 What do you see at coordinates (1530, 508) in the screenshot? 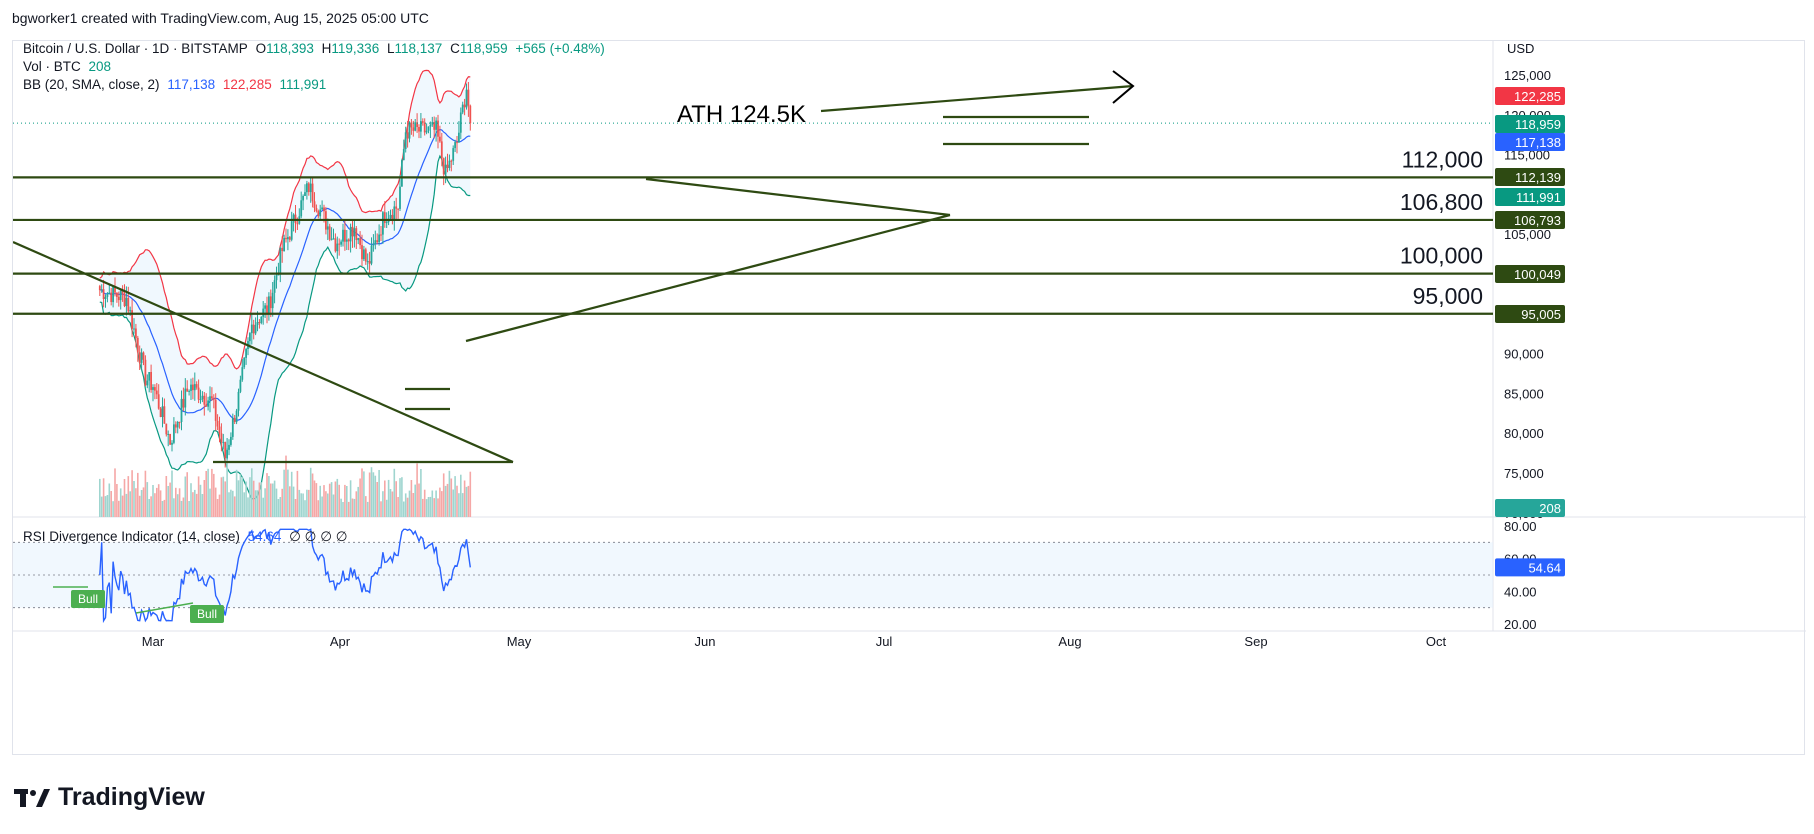
I see `price-badge-bg` at bounding box center [1530, 508].